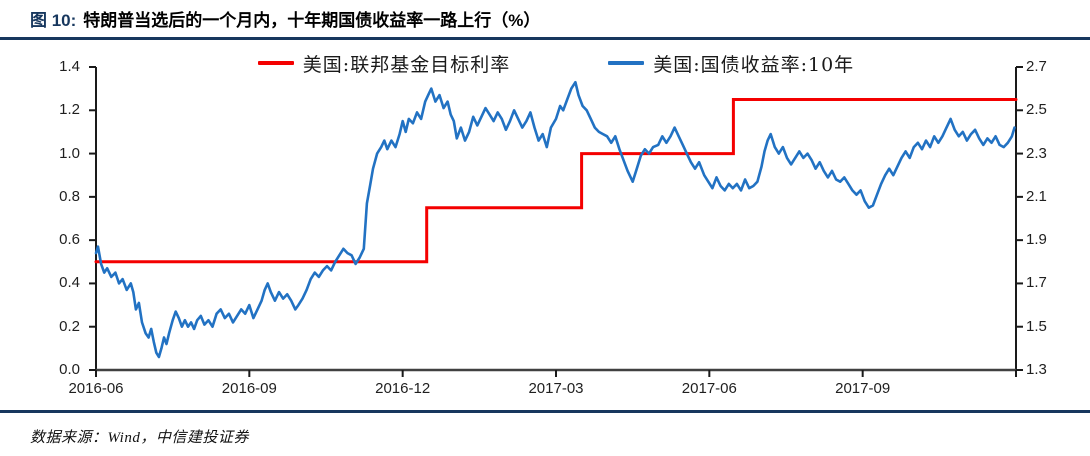 The width and height of the screenshot is (1090, 456). I want to click on figure-title: 特朗普当选后的一个月内，十年期国债收益率一路上行（%）, so click(312, 20).